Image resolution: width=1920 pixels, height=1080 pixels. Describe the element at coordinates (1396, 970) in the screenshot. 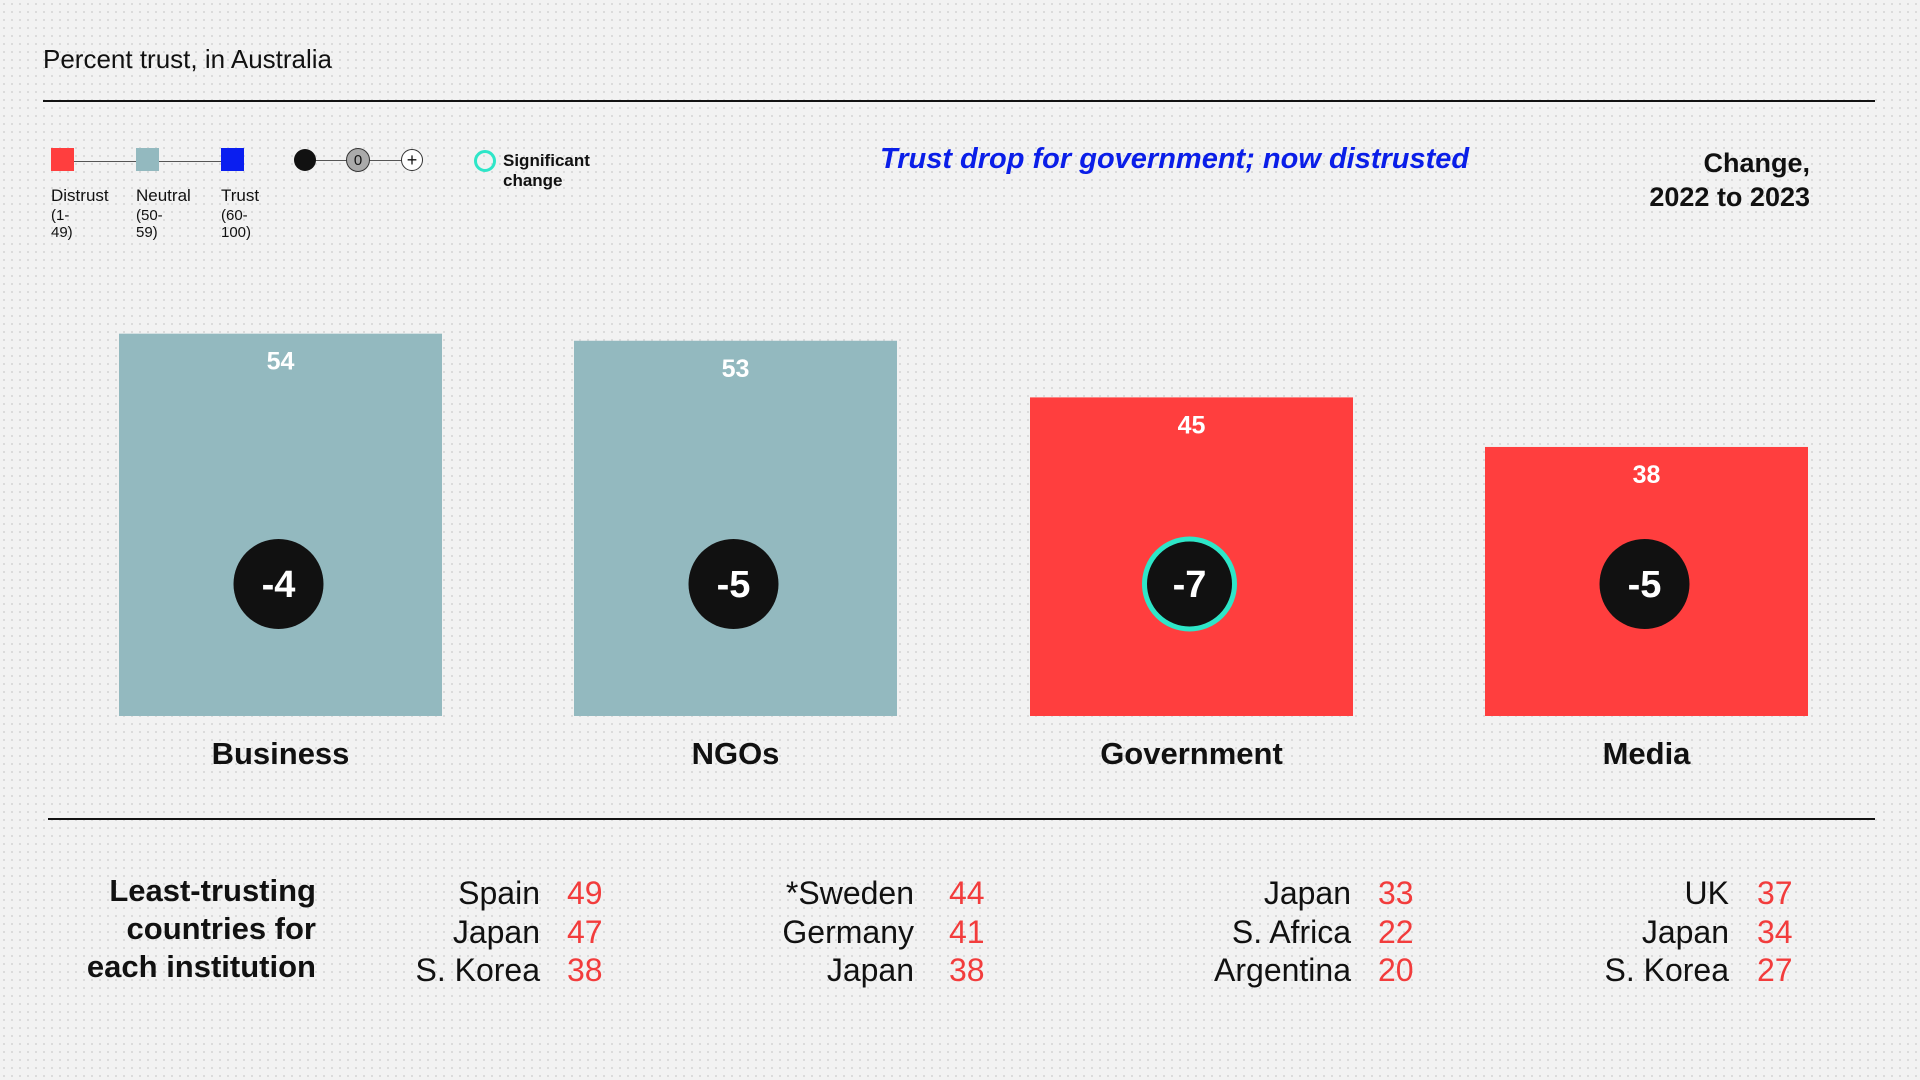

I see `least-trusting-value: 20` at that location.